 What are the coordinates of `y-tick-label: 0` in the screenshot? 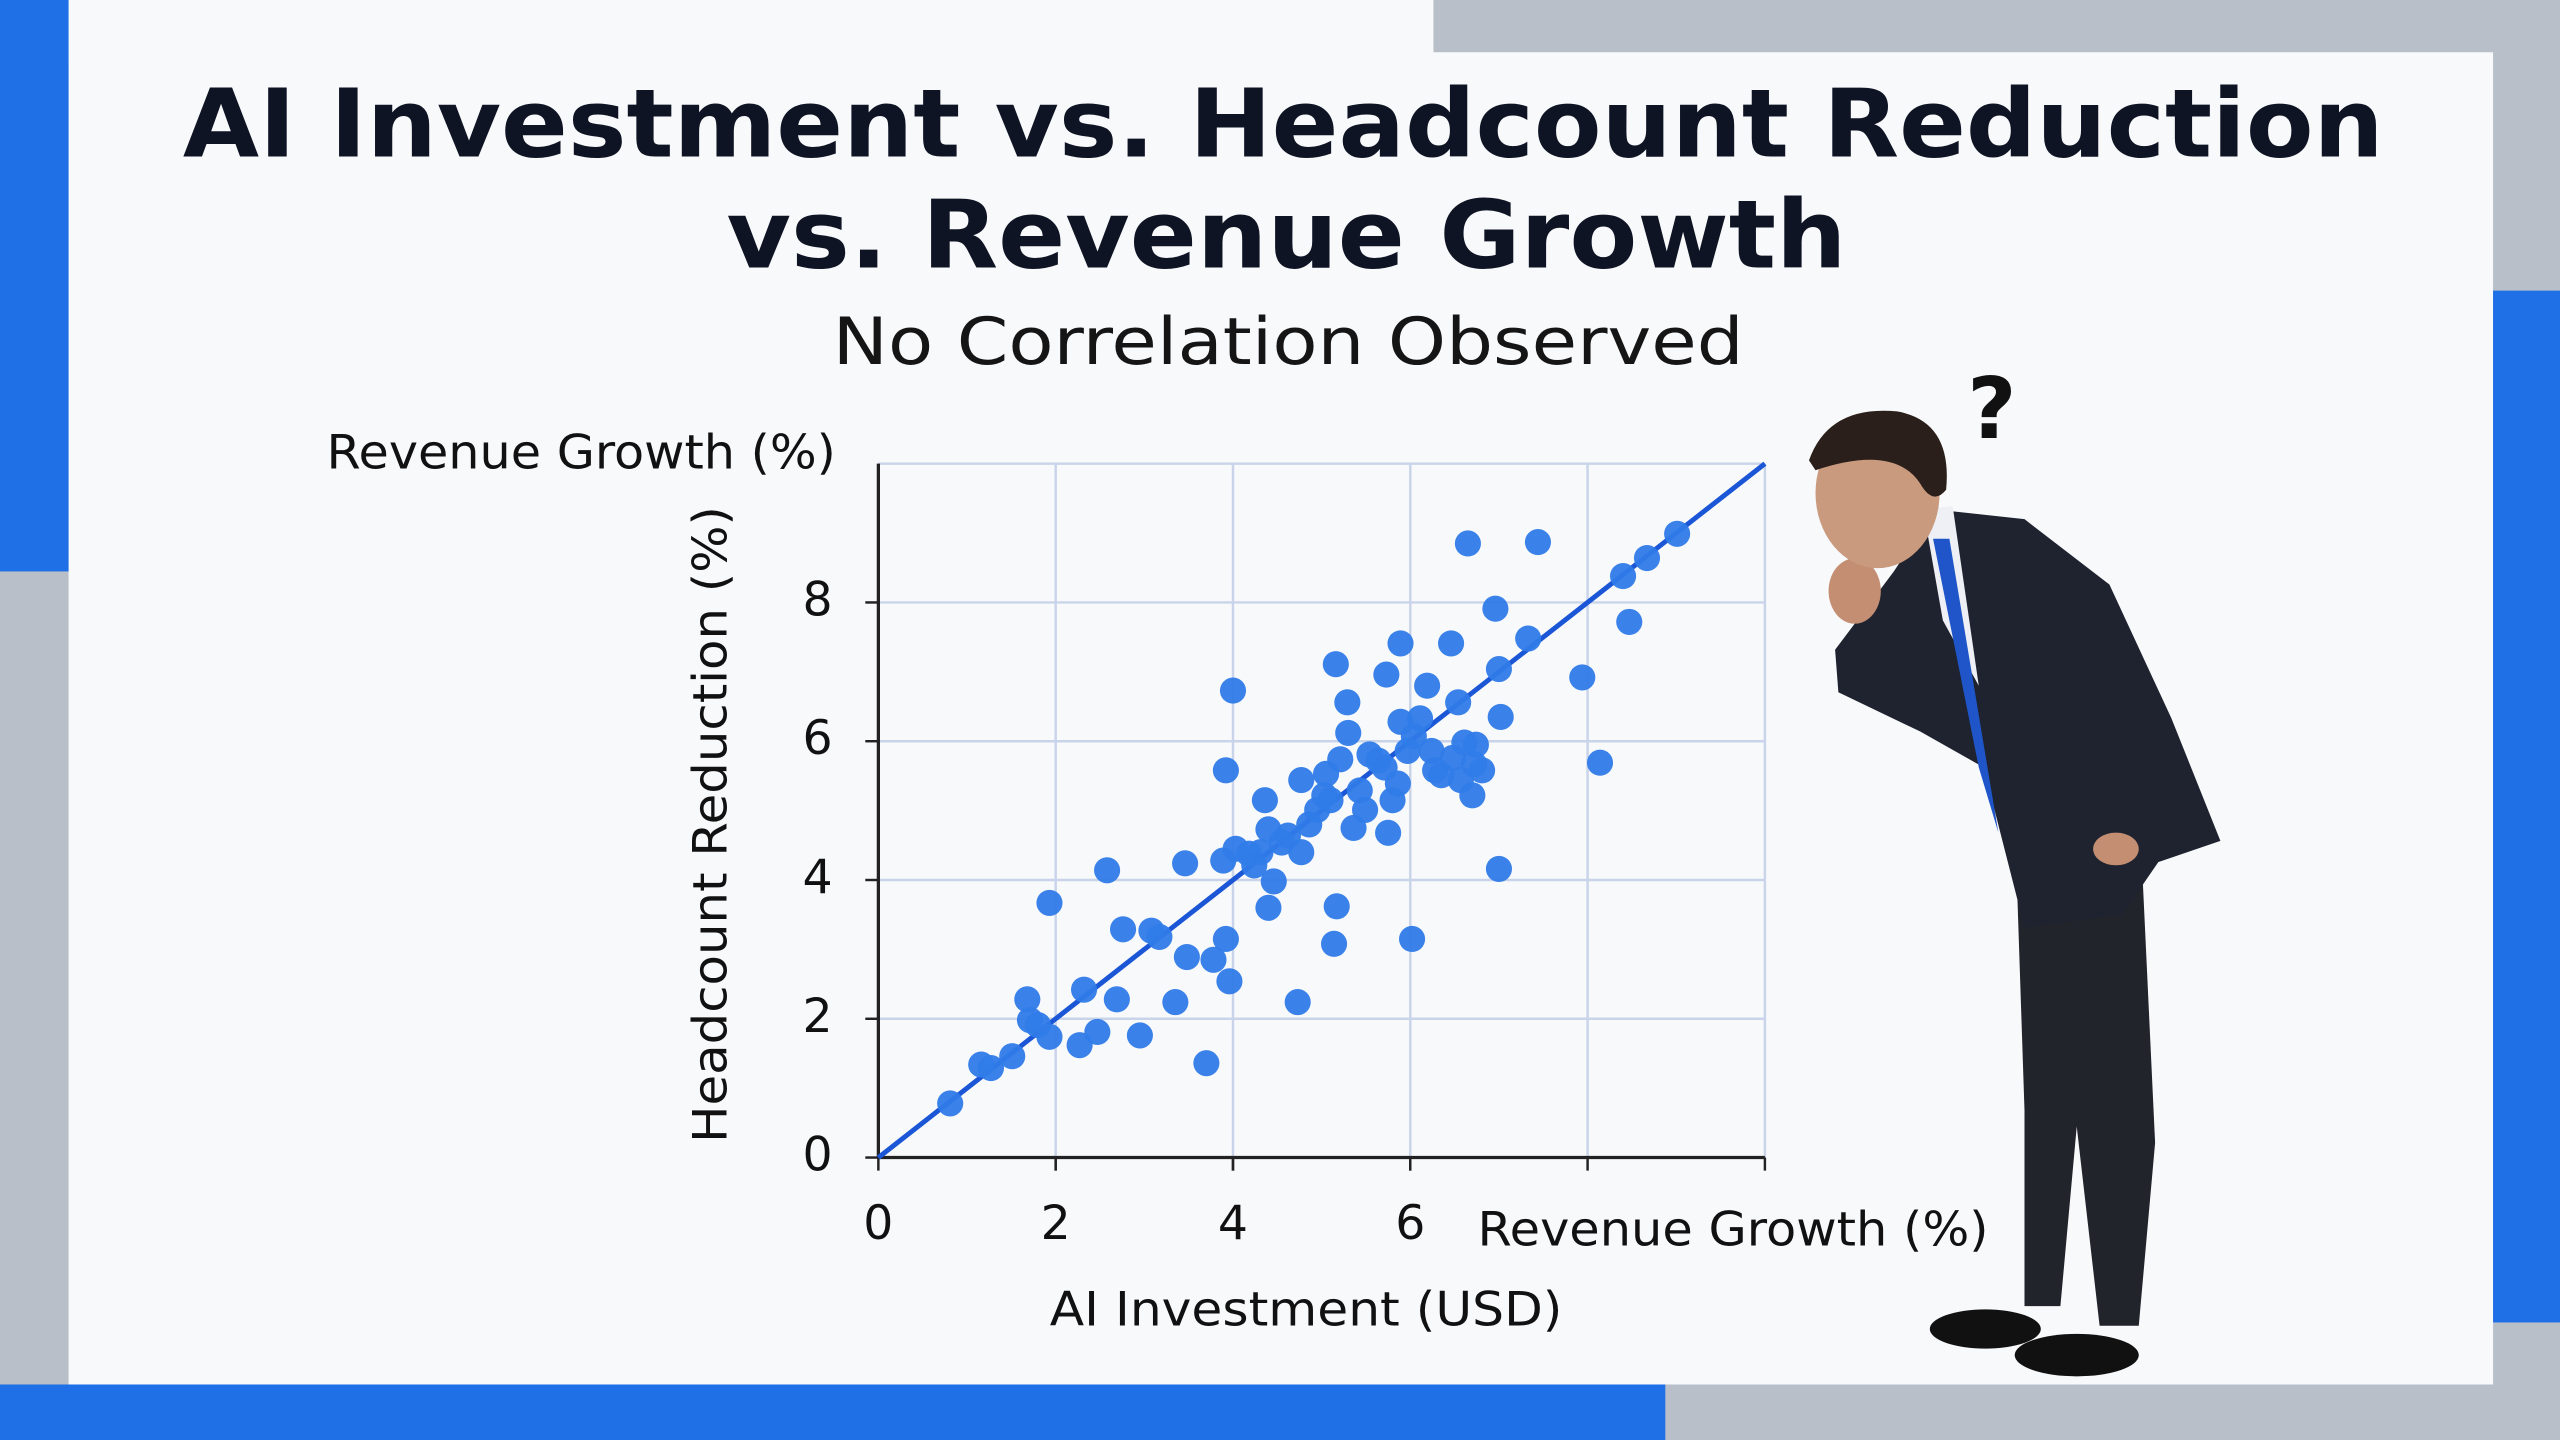 It's located at (818, 1155).